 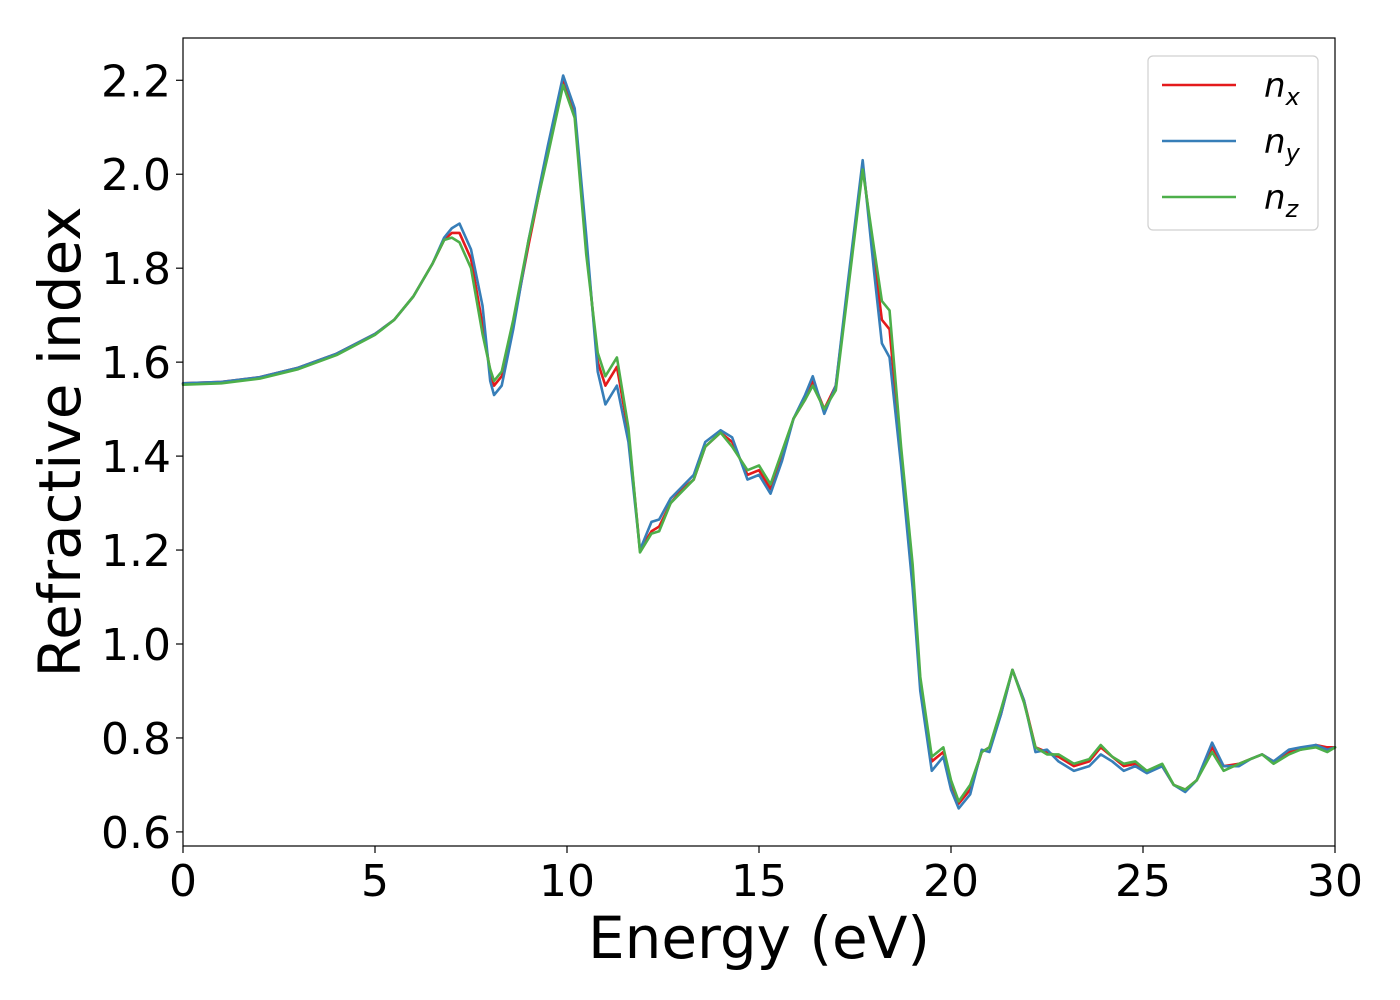 What do you see at coordinates (136, 739) in the screenshot?
I see `y-tick-label: 0.8` at bounding box center [136, 739].